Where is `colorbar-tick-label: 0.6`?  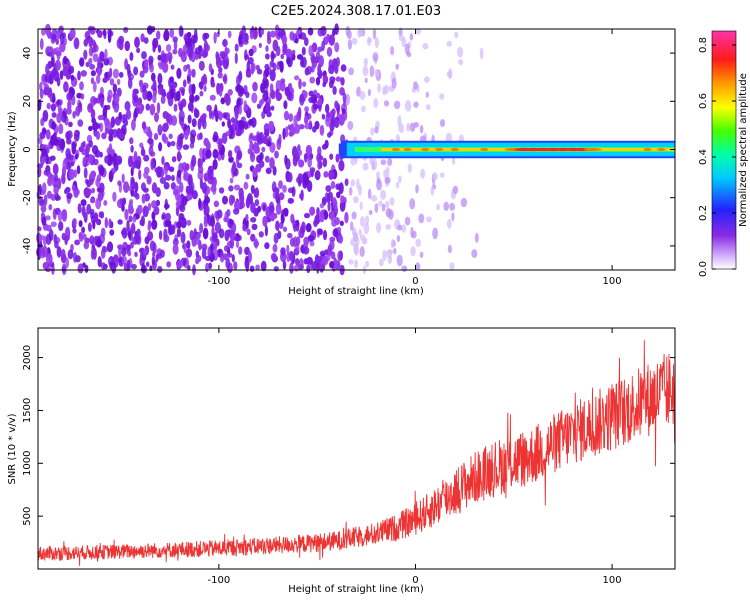
colorbar-tick-label: 0.6 is located at coordinates (703, 101).